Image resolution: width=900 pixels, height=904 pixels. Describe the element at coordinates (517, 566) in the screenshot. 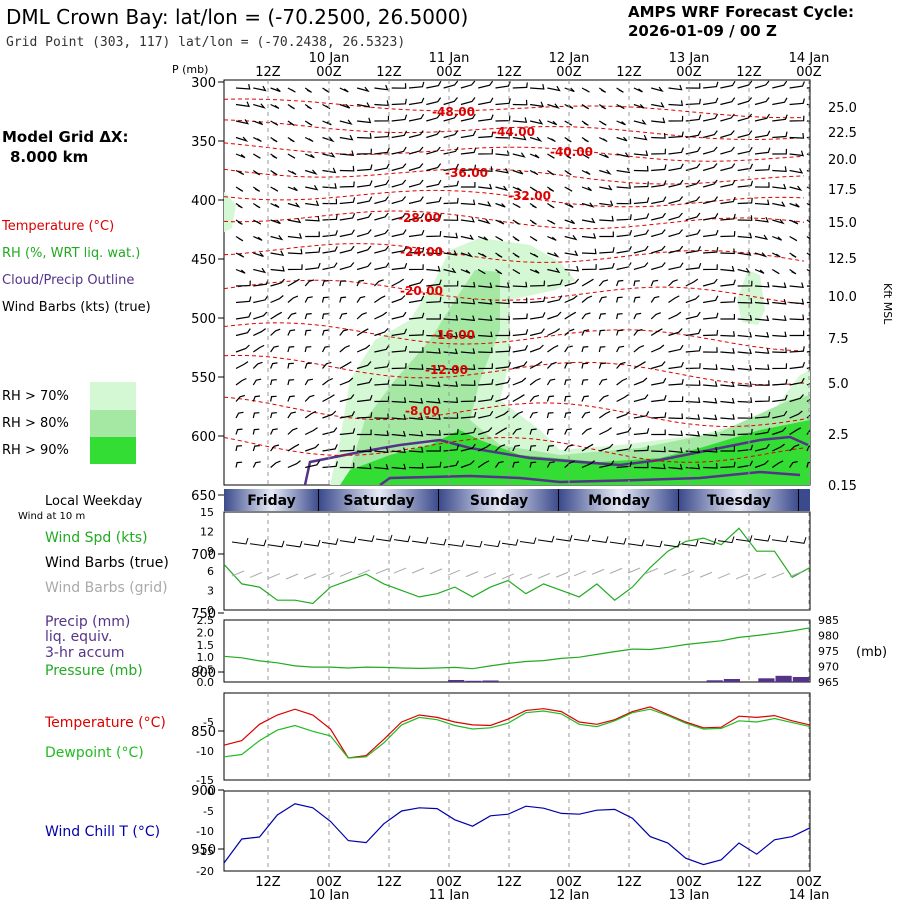

I see `series-line` at that location.